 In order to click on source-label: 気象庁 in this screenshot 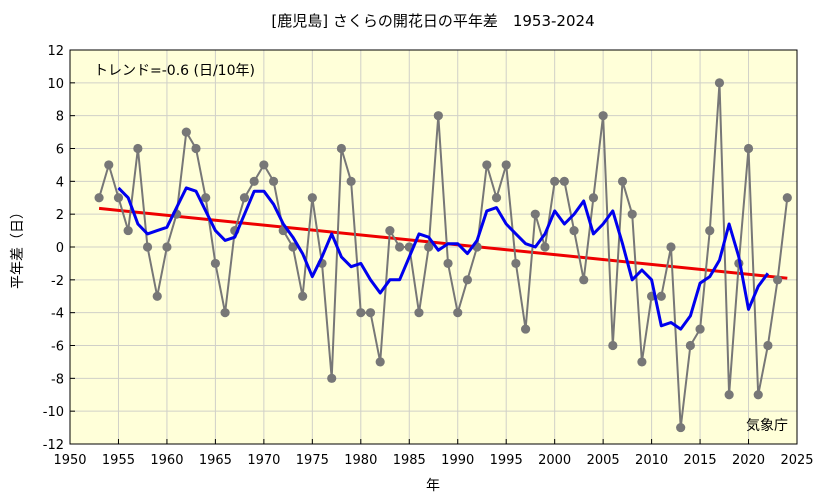, I will do `click(767, 426)`.